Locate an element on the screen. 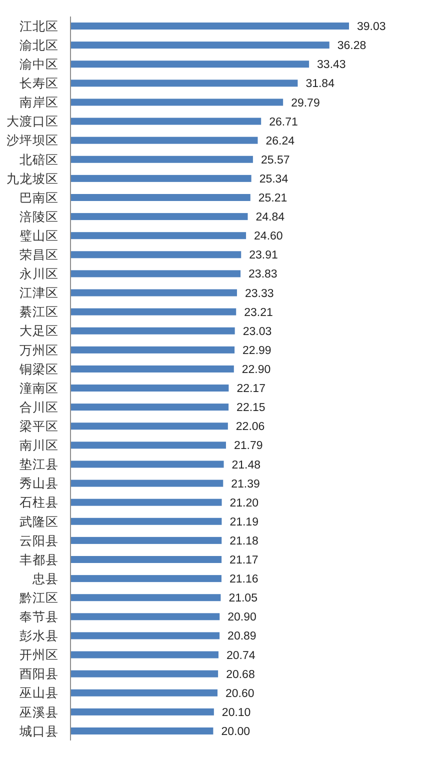  data-label: 20.90 is located at coordinates (242, 618).